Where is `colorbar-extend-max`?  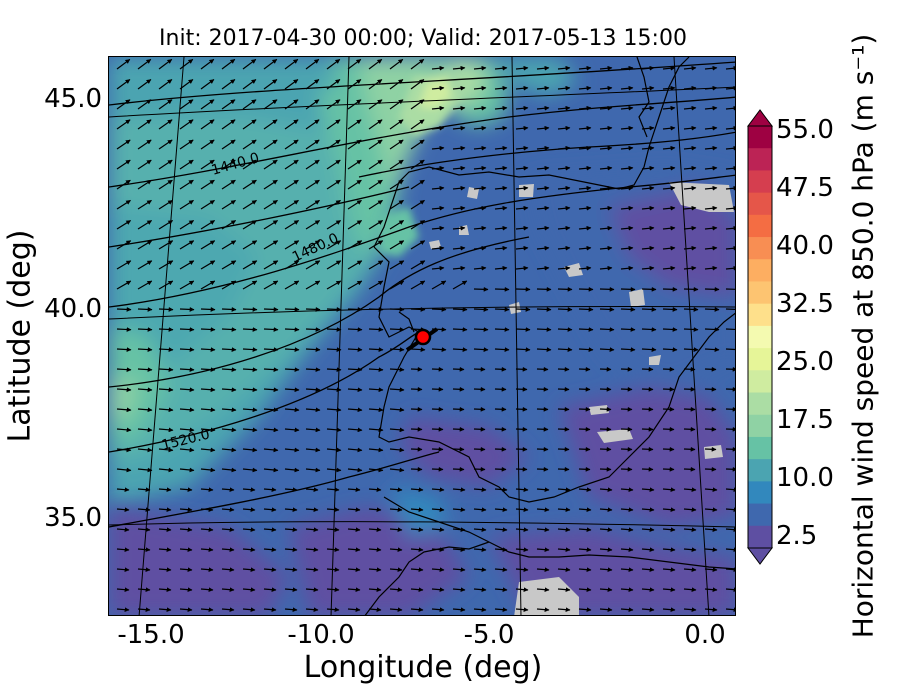
colorbar-extend-max is located at coordinates (760, 118).